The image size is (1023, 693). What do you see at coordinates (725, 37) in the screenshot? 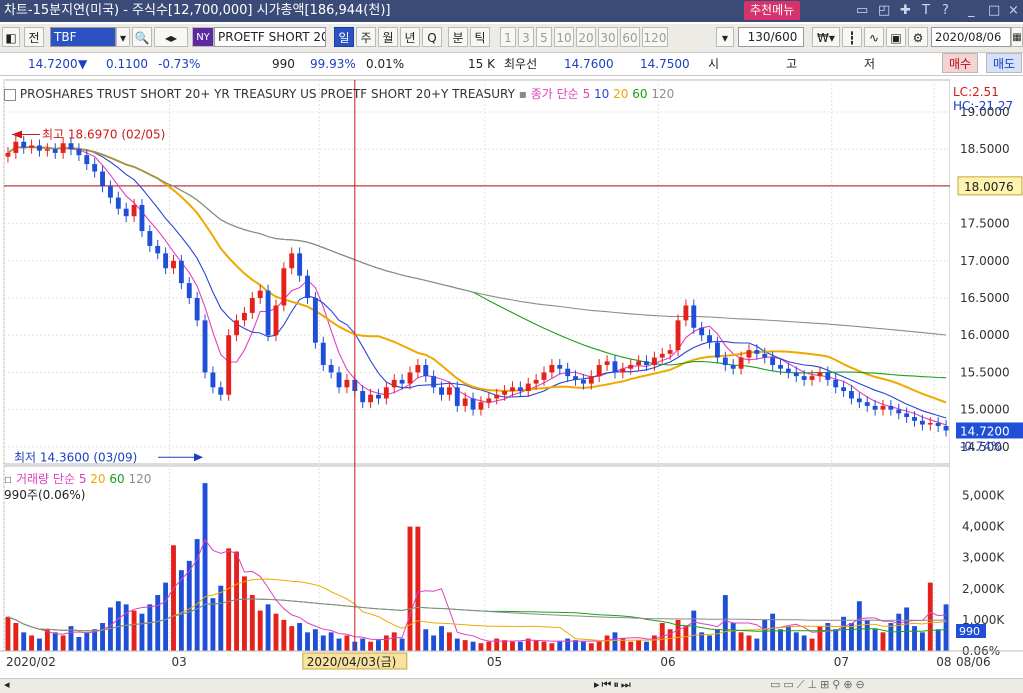
I see `interval-dropdown-icon: ▾` at bounding box center [725, 37].